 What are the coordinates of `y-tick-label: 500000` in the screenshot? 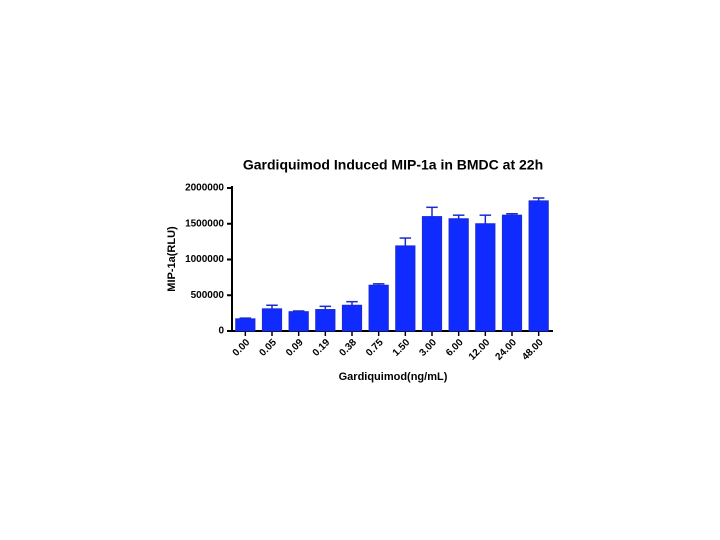 It's located at (208, 295).